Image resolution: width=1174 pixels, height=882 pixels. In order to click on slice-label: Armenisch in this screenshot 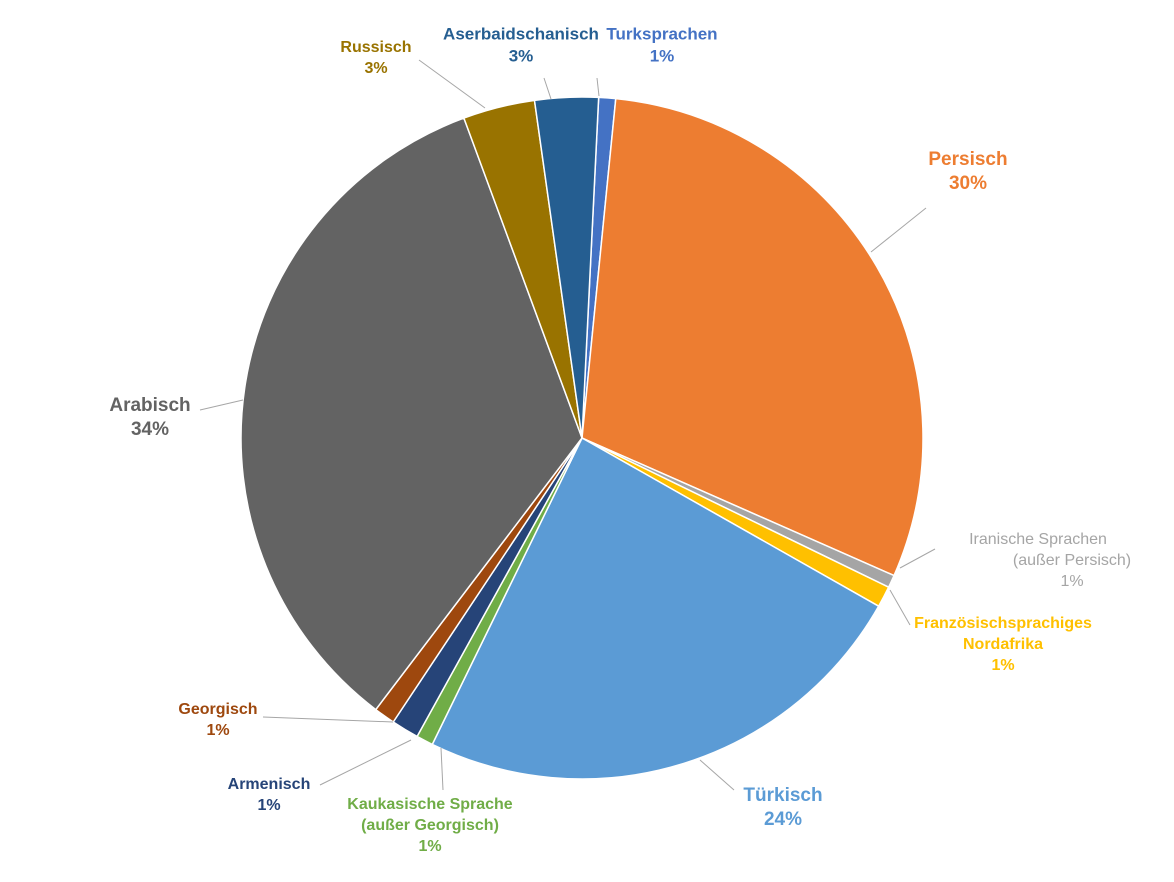, I will do `click(269, 784)`.